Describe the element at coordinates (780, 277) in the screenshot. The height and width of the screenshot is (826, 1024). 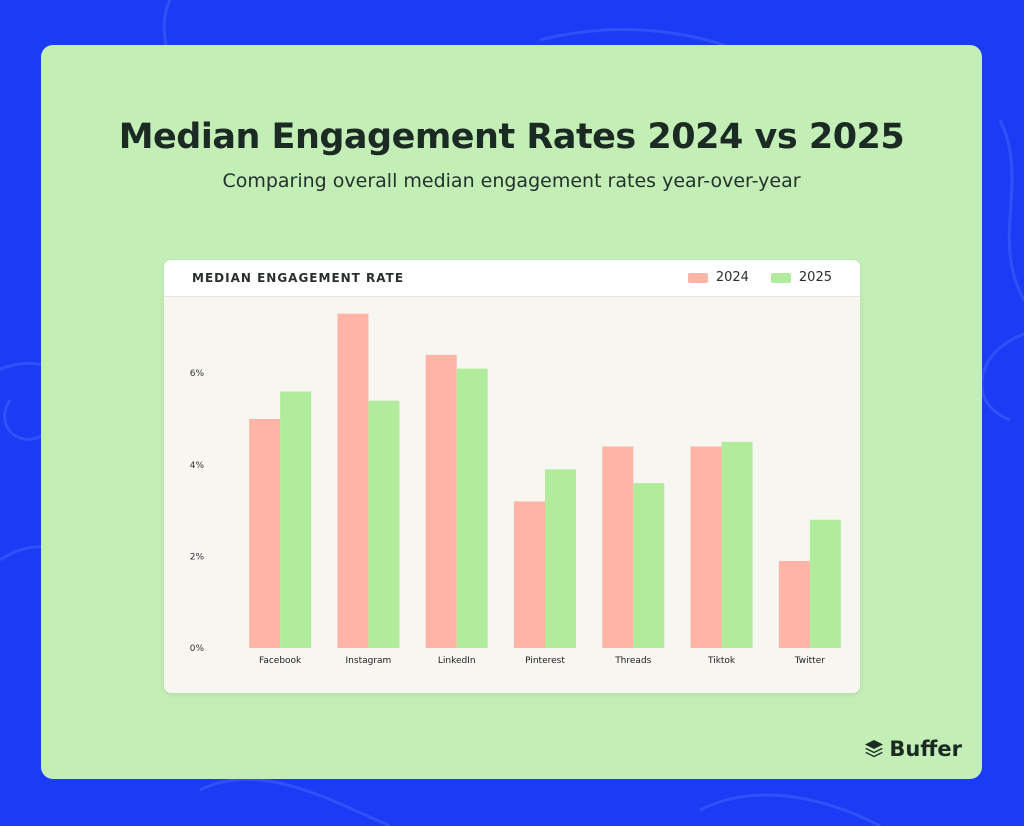
I see `legend-swatch-2025` at that location.